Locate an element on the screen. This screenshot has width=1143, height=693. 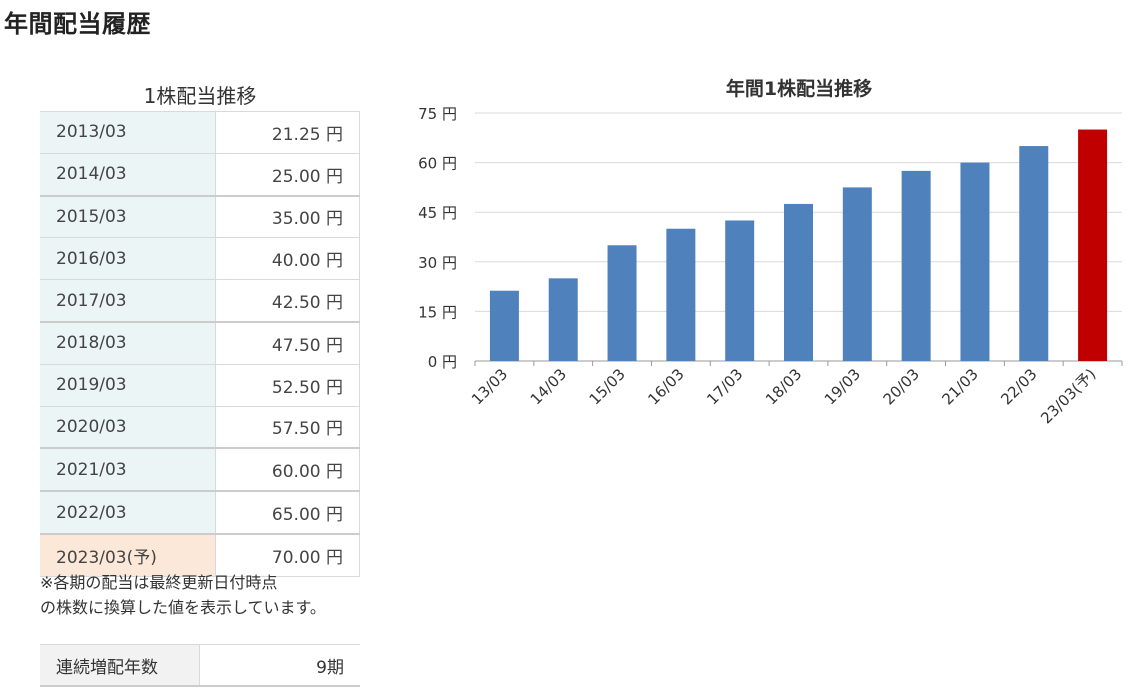
x-tick-label: 19/03 is located at coordinates (842, 386).